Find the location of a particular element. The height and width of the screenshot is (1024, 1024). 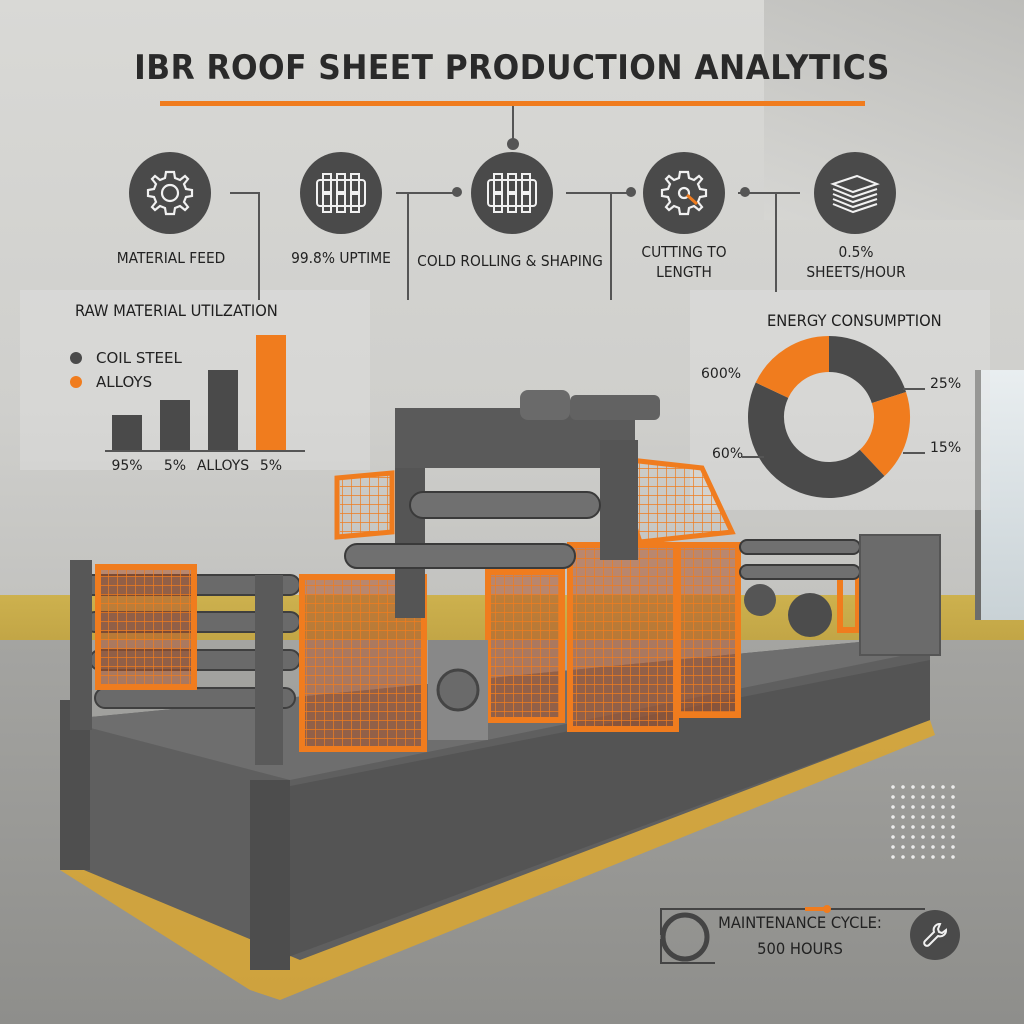

stage-label-sheets: 0.5% SHEETS/HOUR is located at coordinates (856, 262).